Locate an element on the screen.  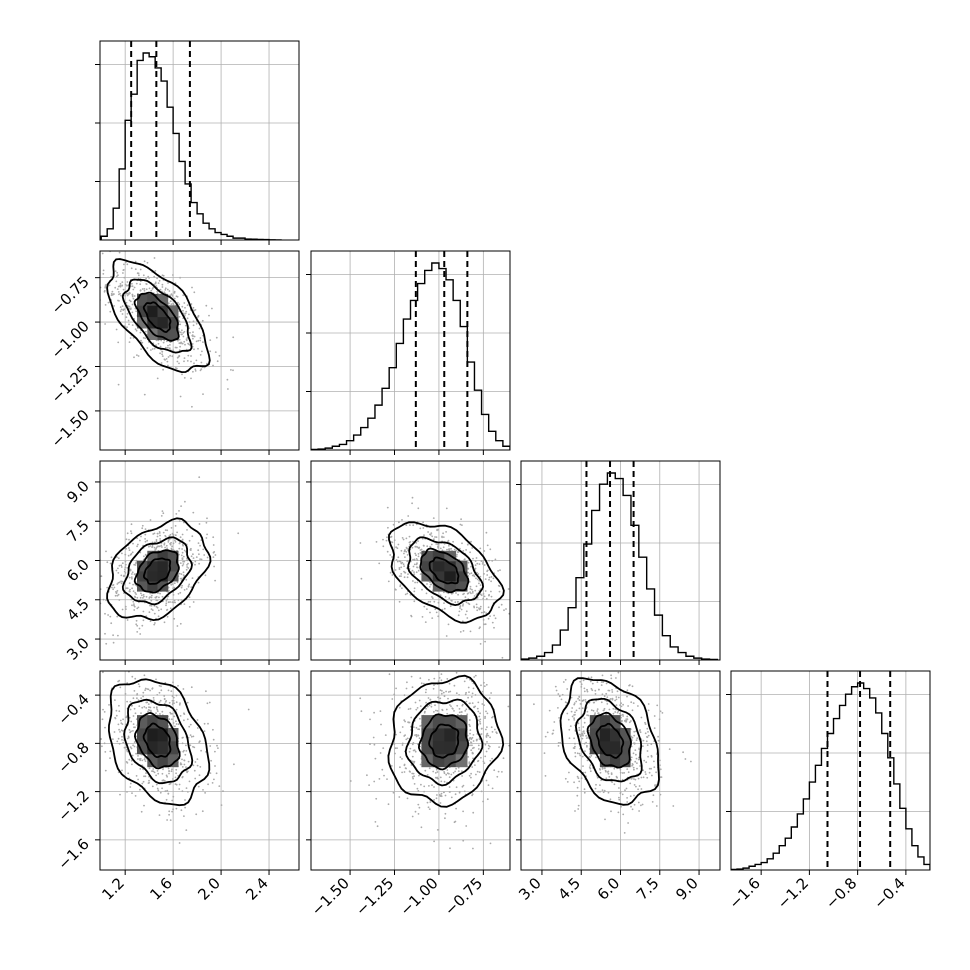
y-tick-label: −1.00 is located at coordinates (70, 339).